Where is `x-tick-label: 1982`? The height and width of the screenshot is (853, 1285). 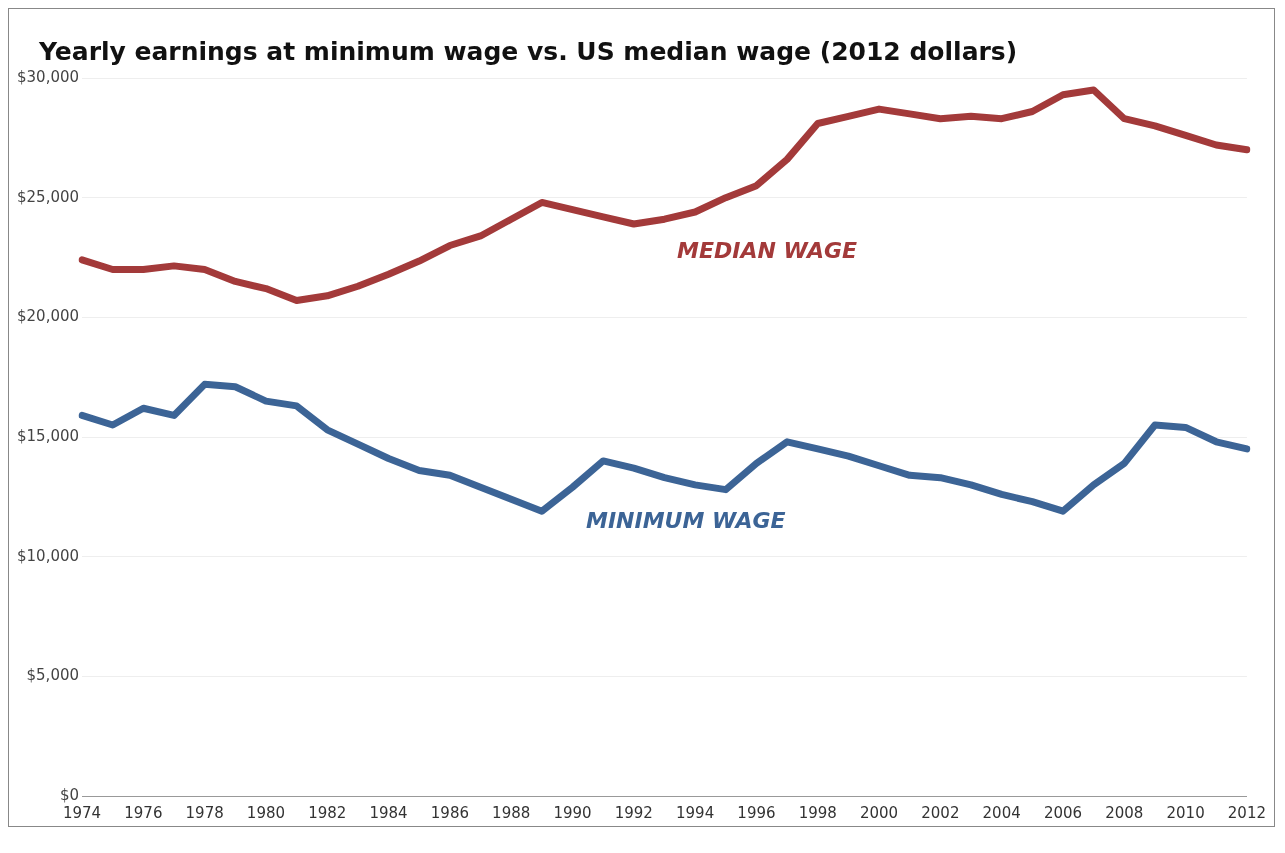
x-tick-label: 1982 is located at coordinates (327, 812).